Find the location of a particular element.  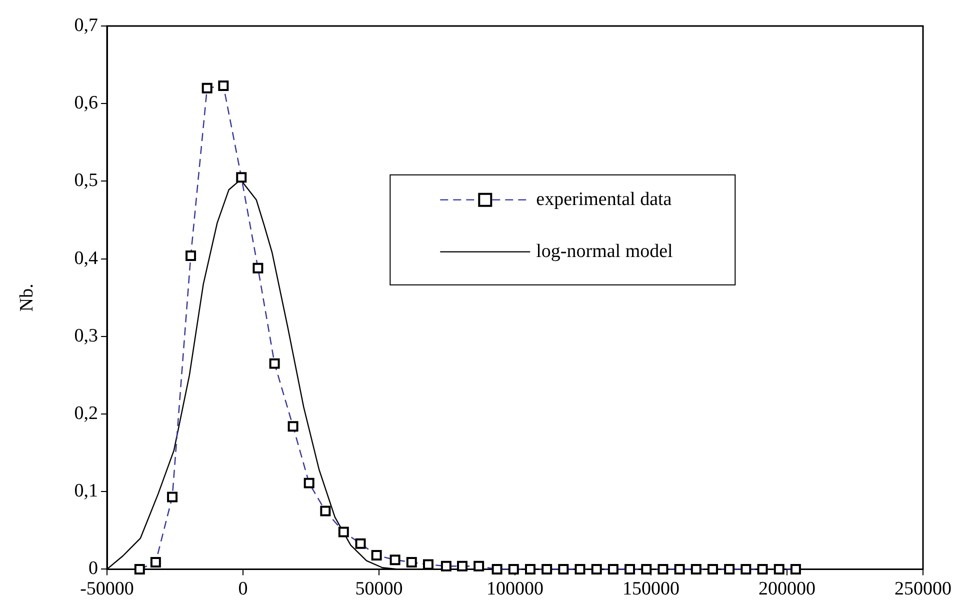

legend-label: experimental data is located at coordinates (604, 199).